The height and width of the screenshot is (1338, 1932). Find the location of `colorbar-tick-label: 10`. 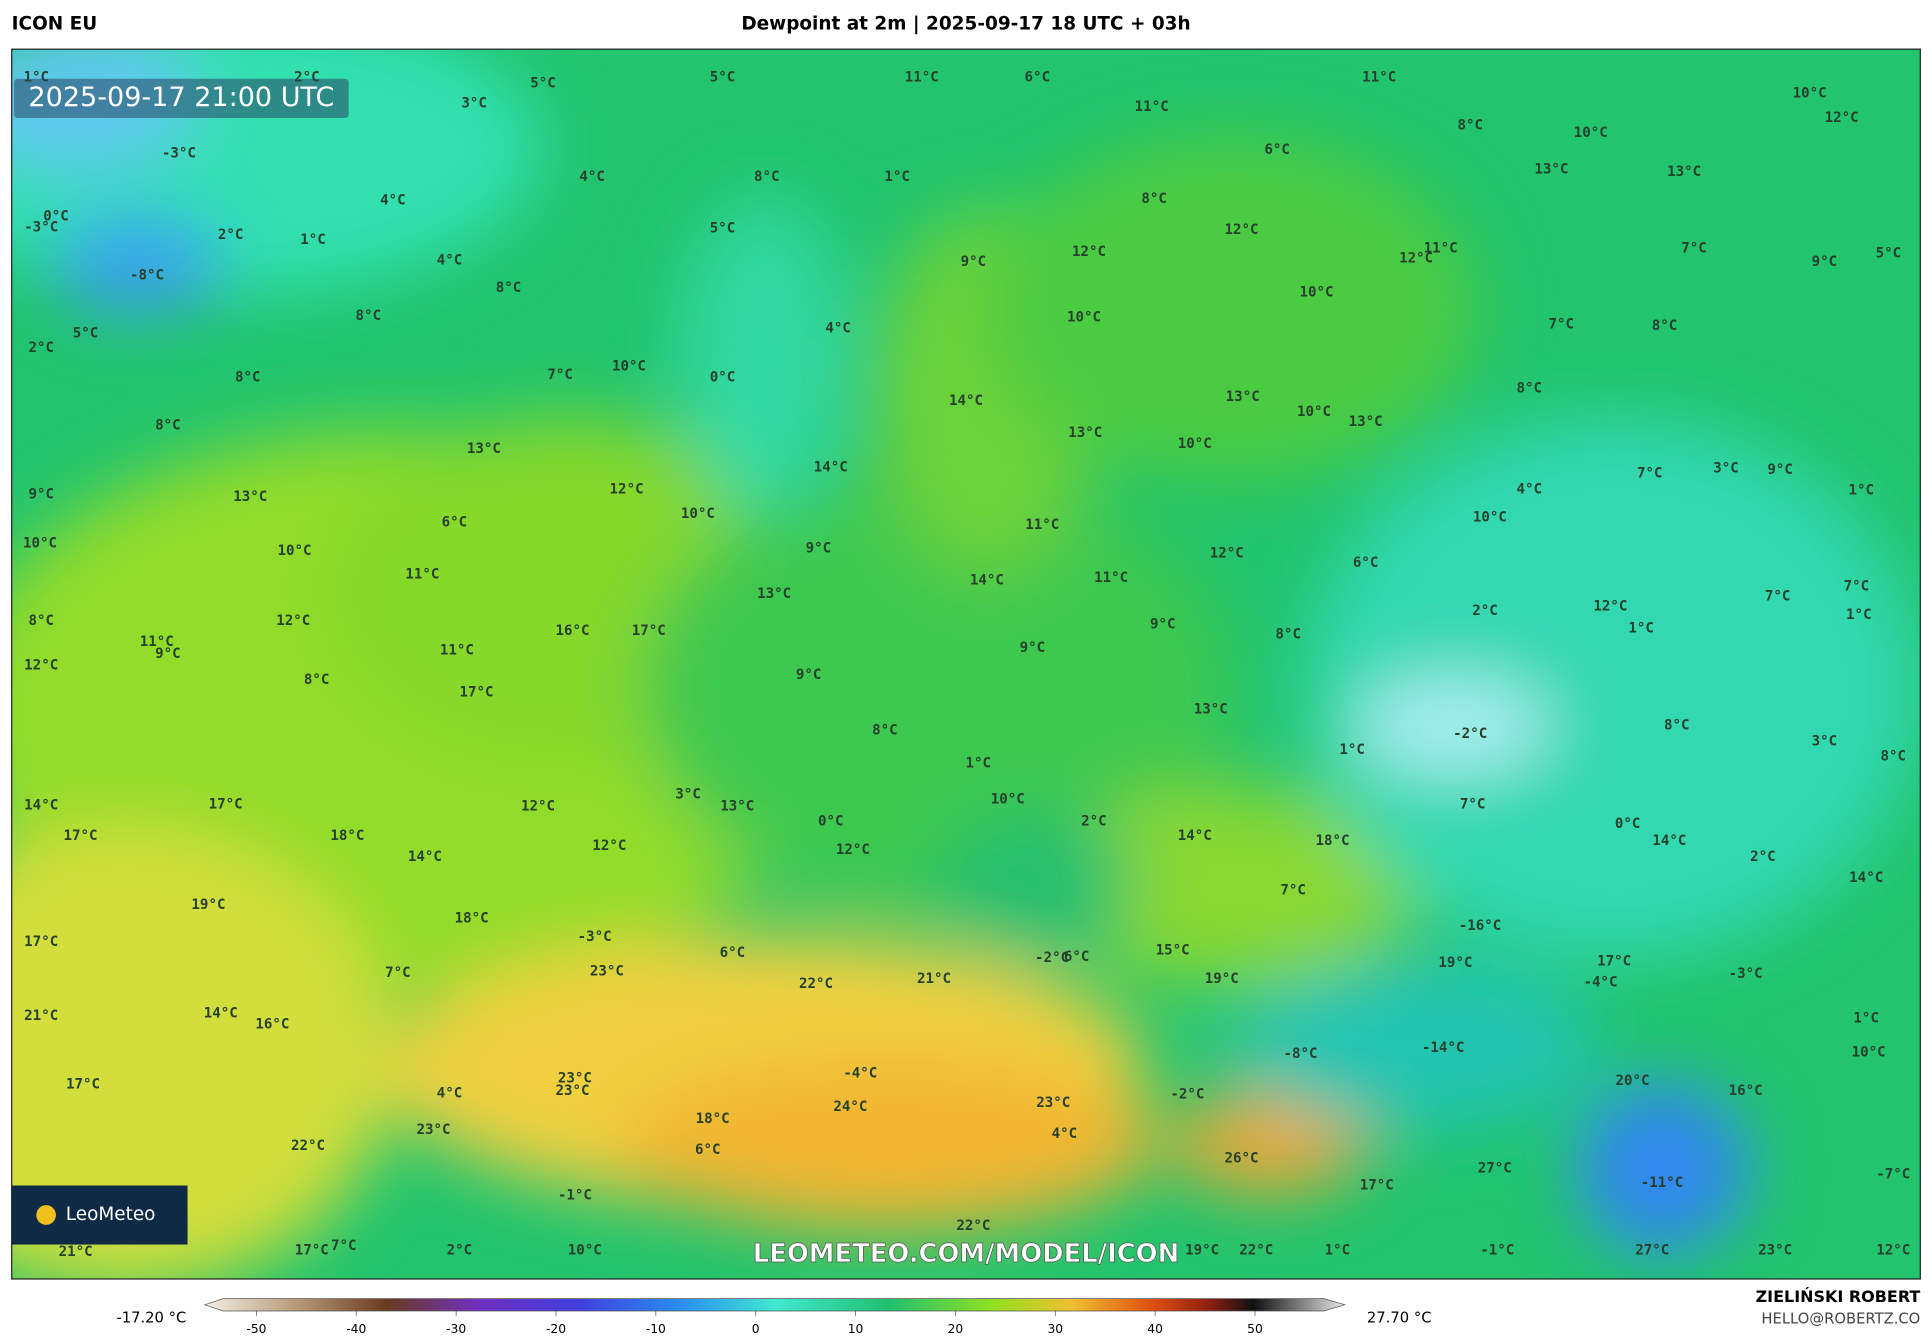

colorbar-tick-label: 10 is located at coordinates (856, 1329).